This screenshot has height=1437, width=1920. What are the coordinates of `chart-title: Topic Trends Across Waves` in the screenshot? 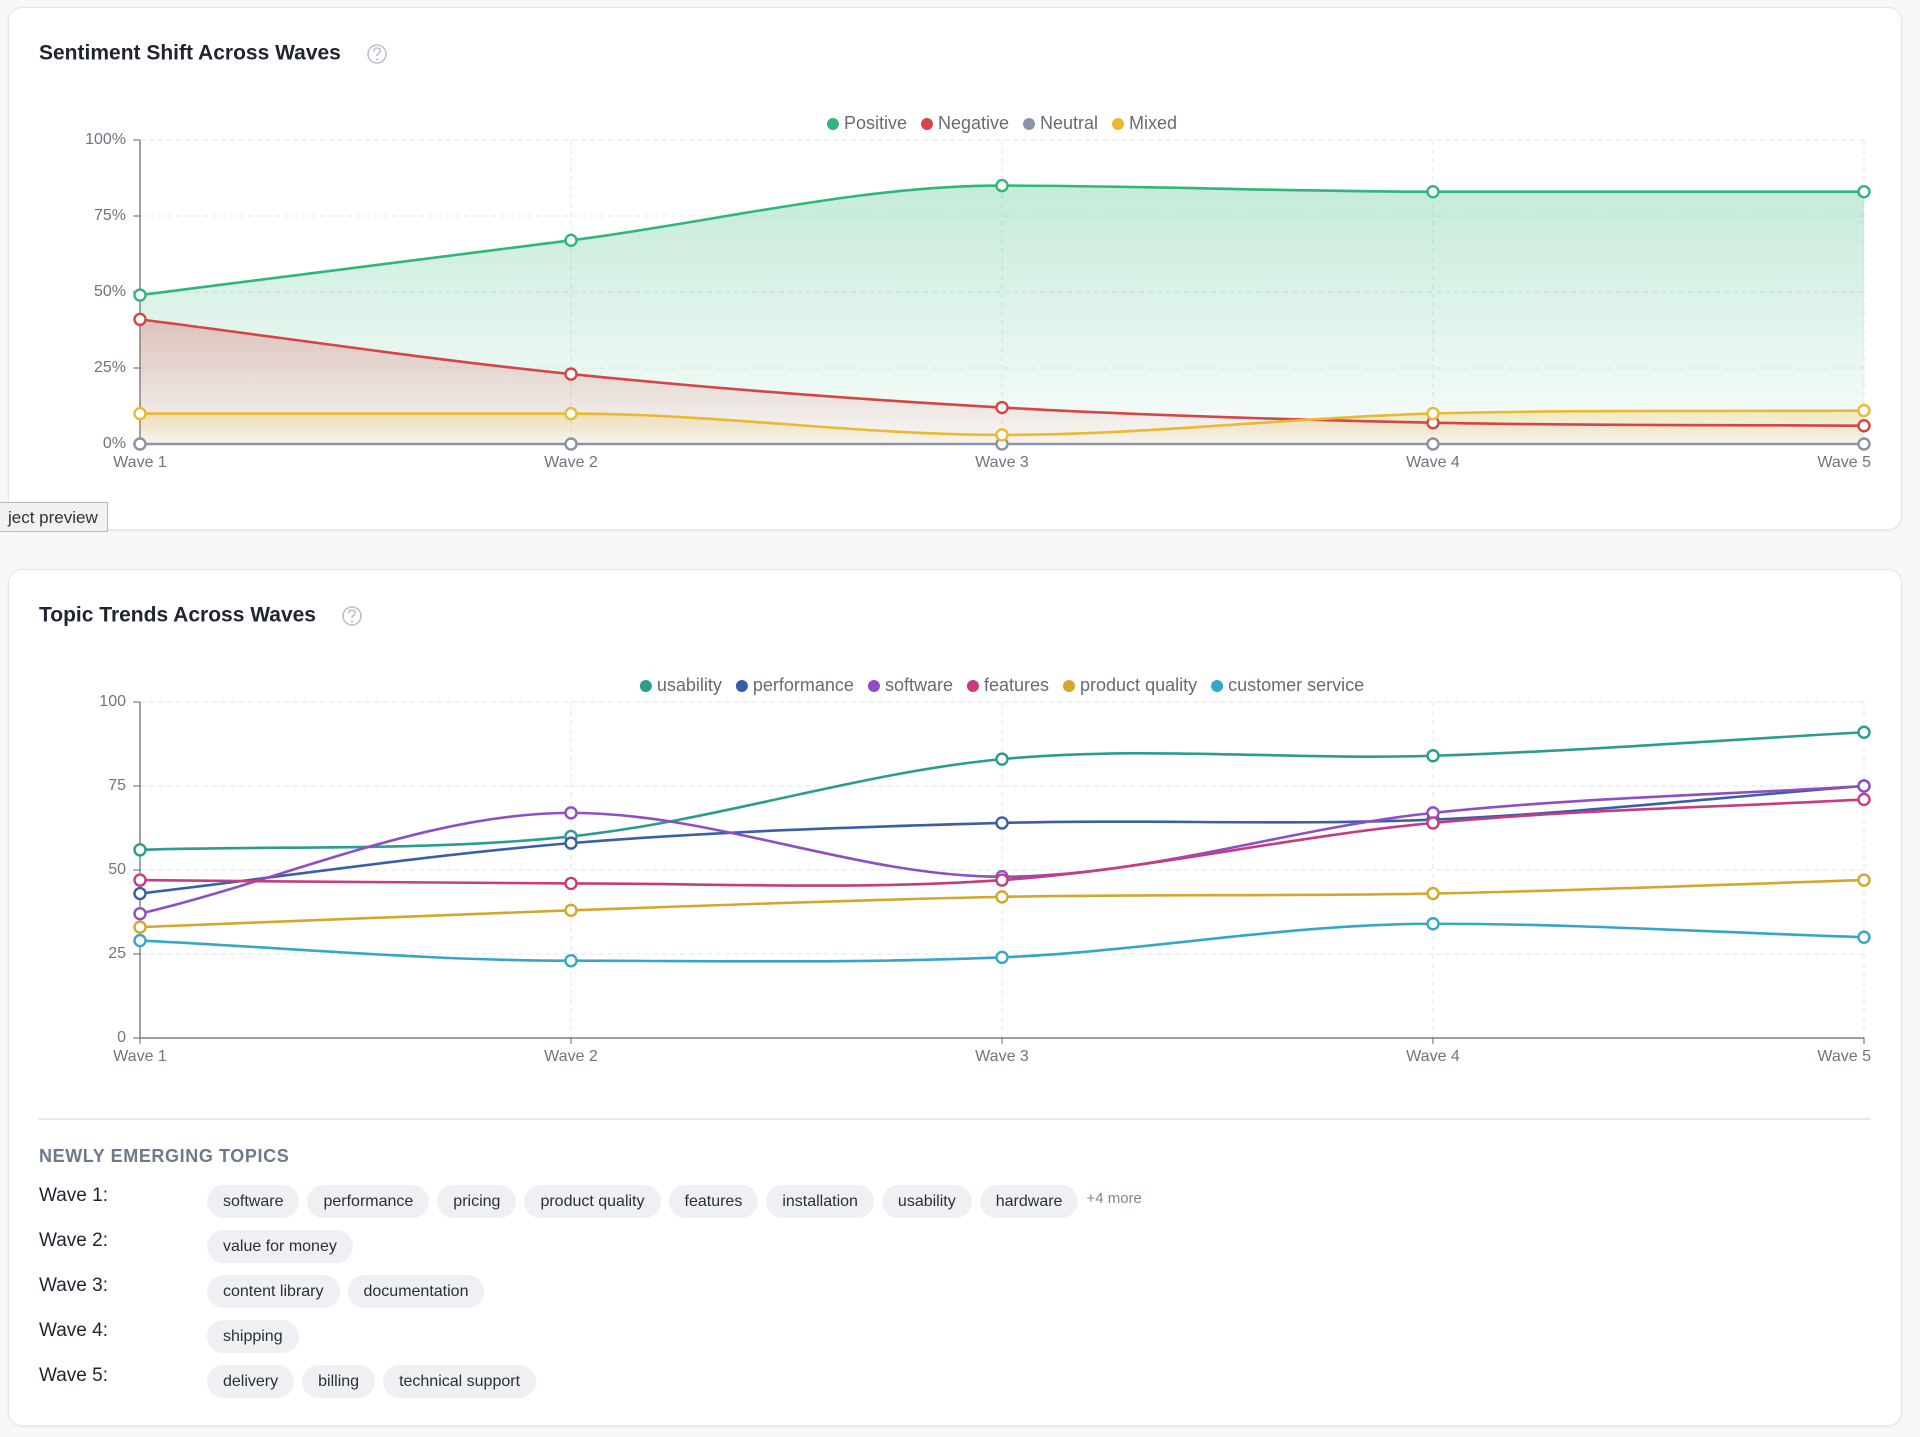 It's located at (177, 615).